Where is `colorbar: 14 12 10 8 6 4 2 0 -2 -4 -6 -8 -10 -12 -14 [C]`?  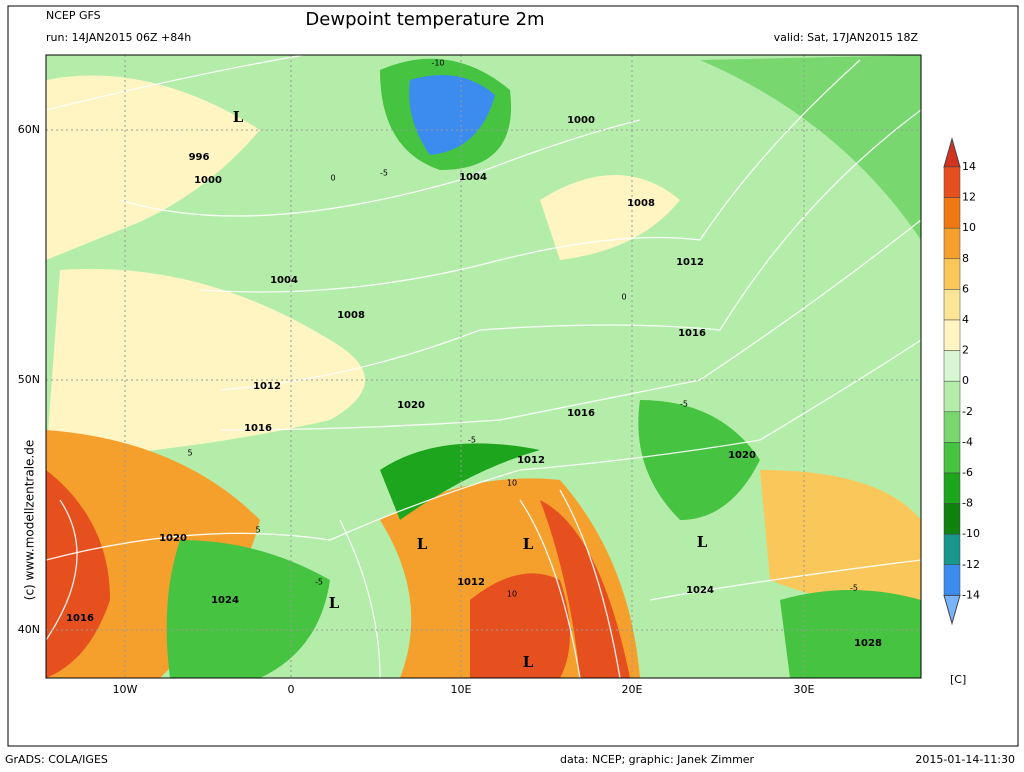
colorbar: 14 12 10 8 6 4 2 0 -2 -4 -6 -8 -10 -12 -14 [C] is located at coordinates (961, 411).